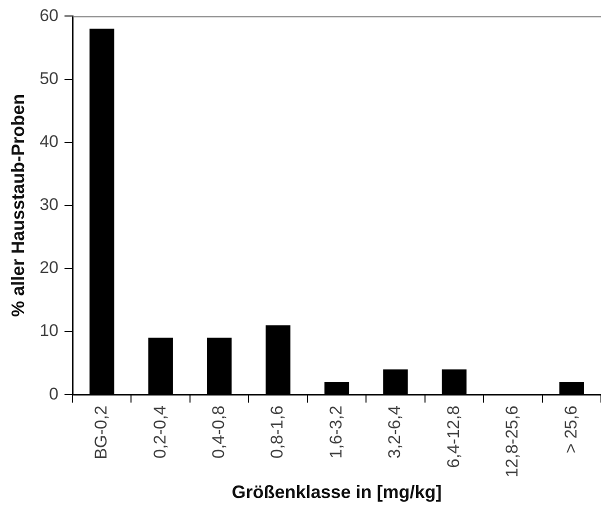  I want to click on y-tick-label: 50, so click(49, 78).